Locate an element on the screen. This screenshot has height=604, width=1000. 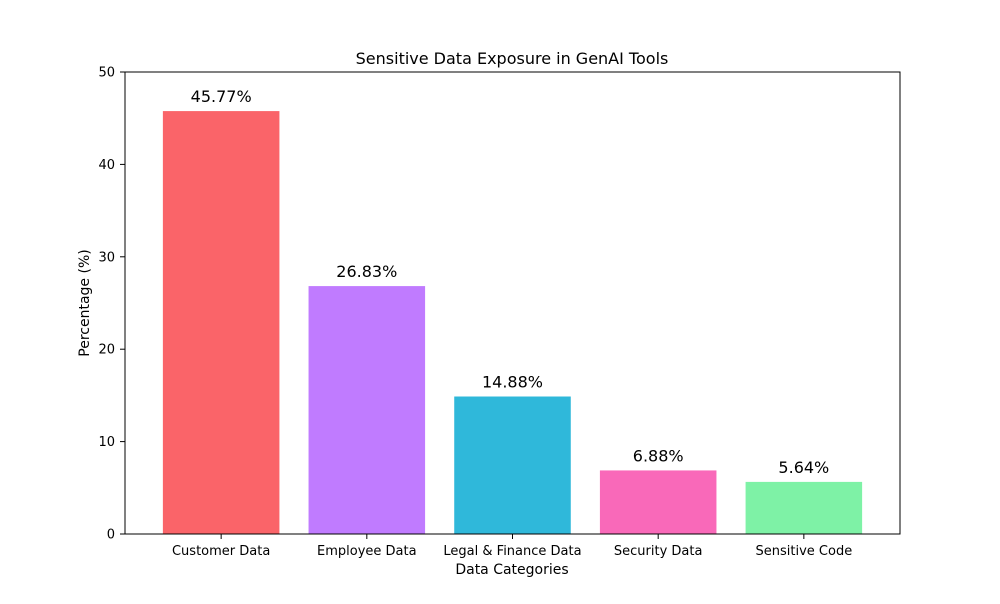
x-tick-label-2: Legal & Finance Data is located at coordinates (512, 551).